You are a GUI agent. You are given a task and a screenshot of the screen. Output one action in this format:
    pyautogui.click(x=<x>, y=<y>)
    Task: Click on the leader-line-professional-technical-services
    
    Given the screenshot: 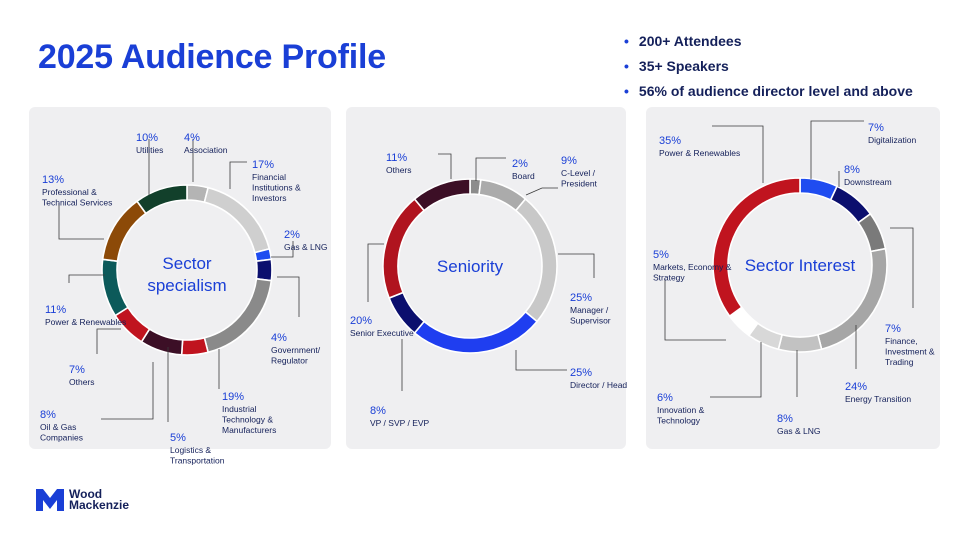 What is the action you would take?
    pyautogui.click(x=81, y=221)
    